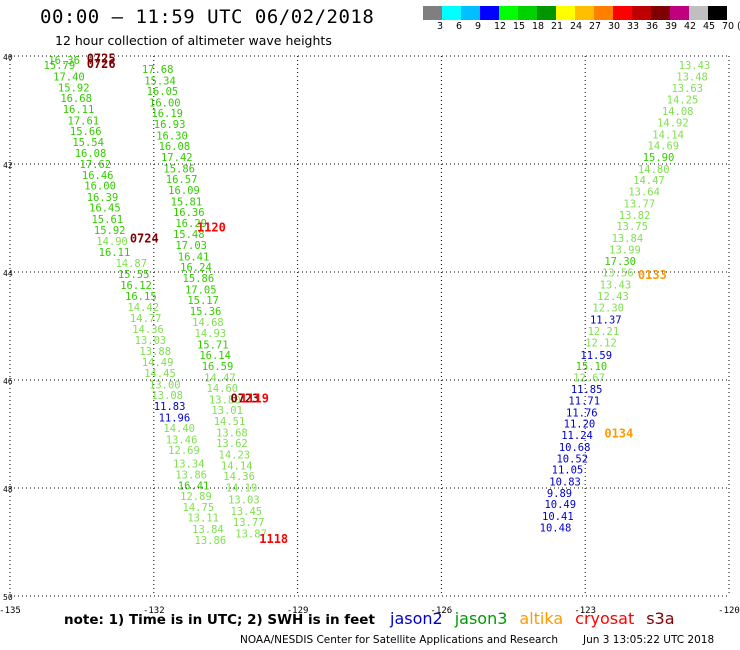 The width and height of the screenshot is (740, 650). I want to click on wave-height-value: 14.92, so click(673, 123).